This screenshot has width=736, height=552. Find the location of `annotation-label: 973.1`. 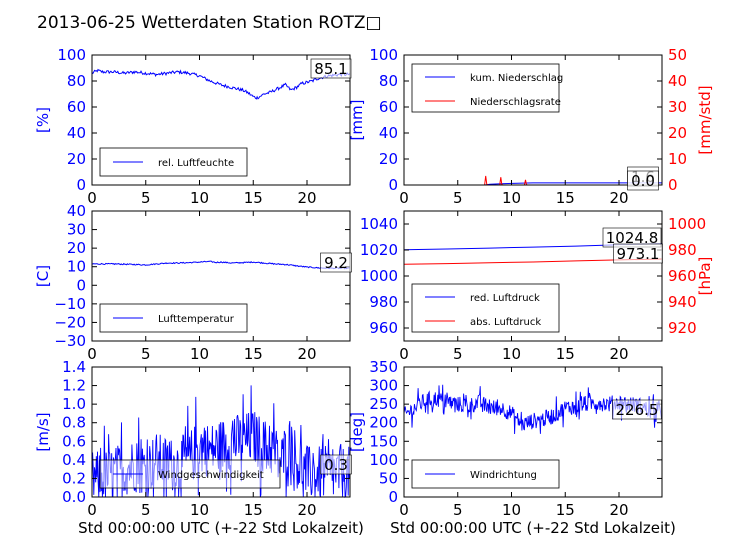

annotation-label: 973.1 is located at coordinates (638, 254).